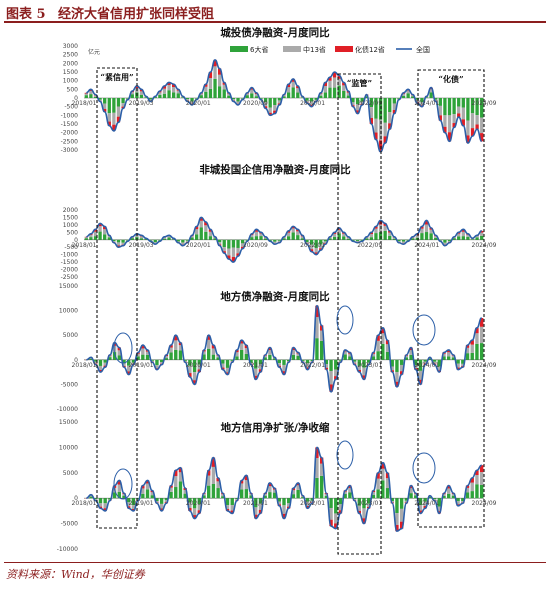 This screenshot has width=550, height=590. I want to click on y-tick-label: 1000, so click(70, 81).